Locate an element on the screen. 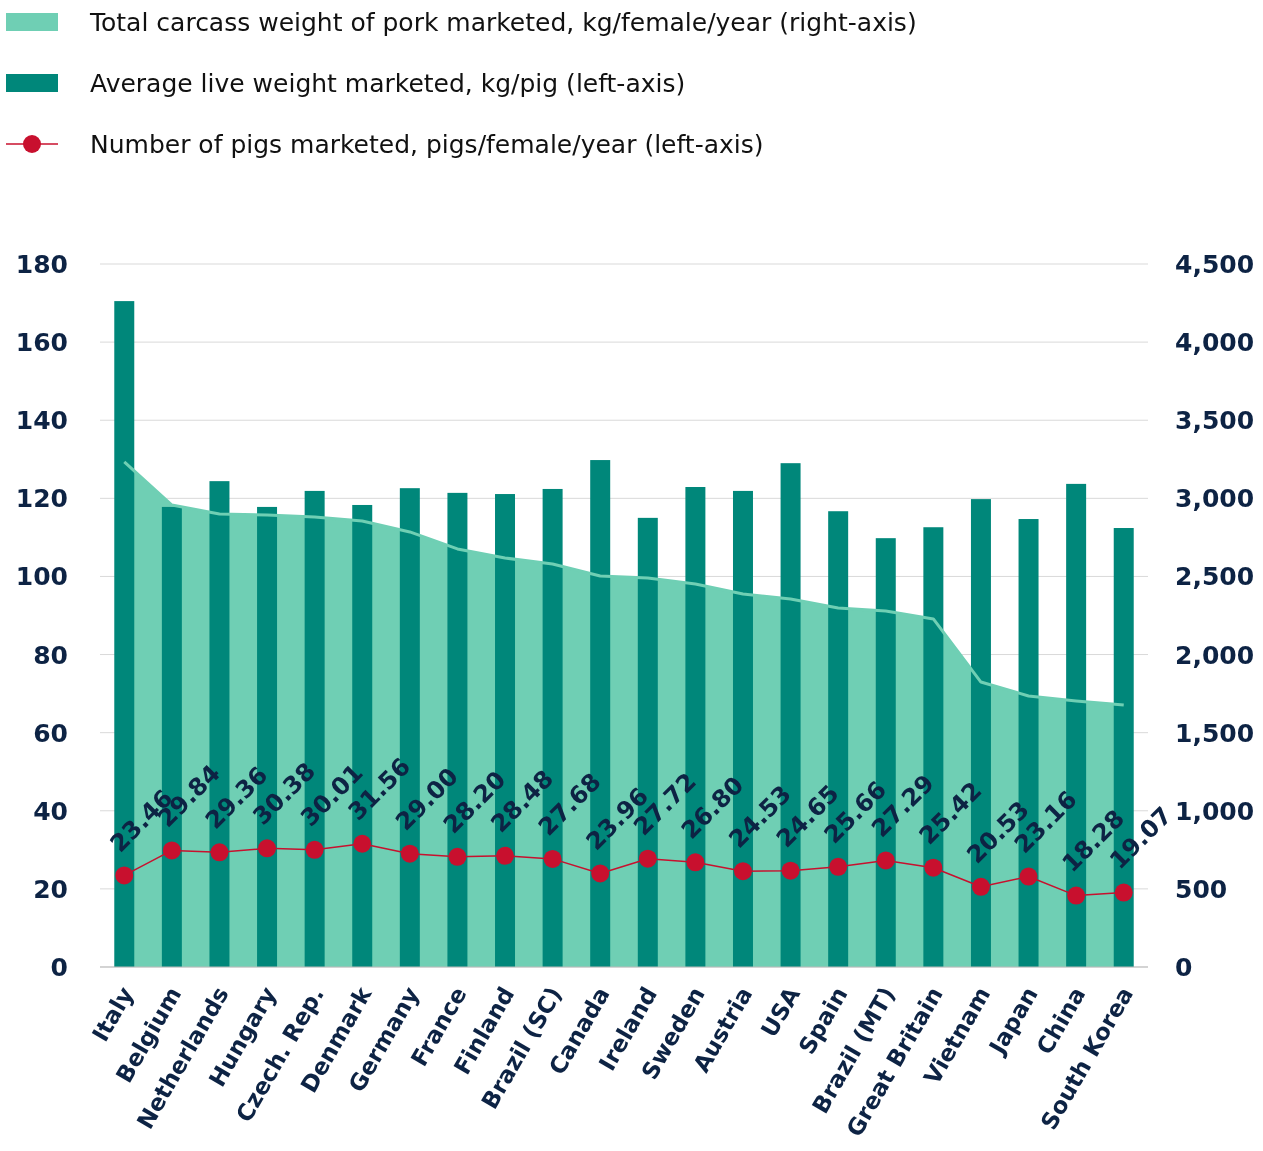 This screenshot has width=1263, height=1151. y-tick-label: 160 is located at coordinates (41, 343).